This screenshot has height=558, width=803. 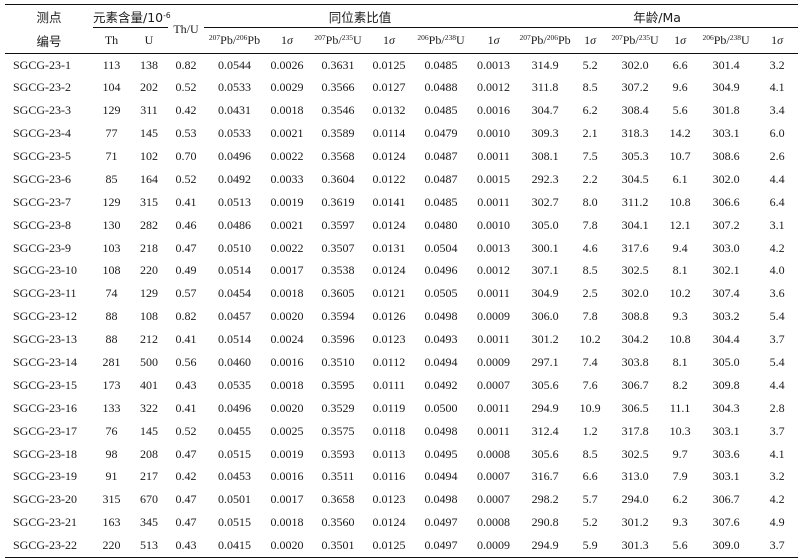 I want to click on cell-r76: 0.0455, so click(x=235, y=430).